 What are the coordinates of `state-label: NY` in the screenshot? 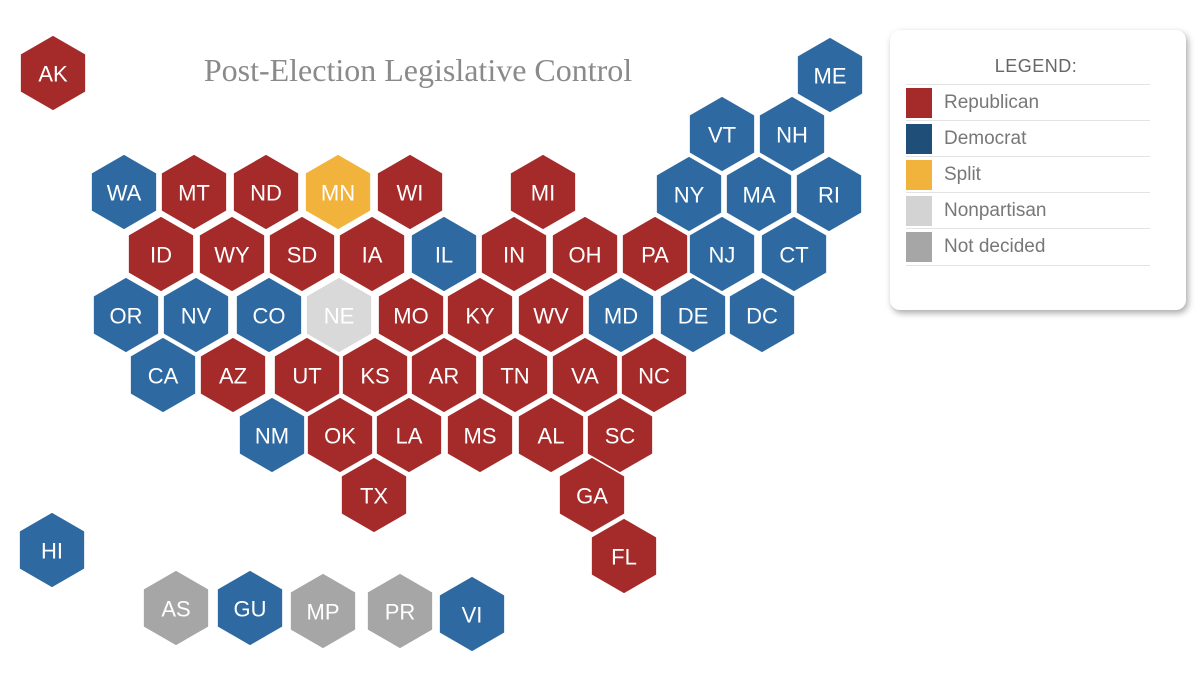 It's located at (689, 195).